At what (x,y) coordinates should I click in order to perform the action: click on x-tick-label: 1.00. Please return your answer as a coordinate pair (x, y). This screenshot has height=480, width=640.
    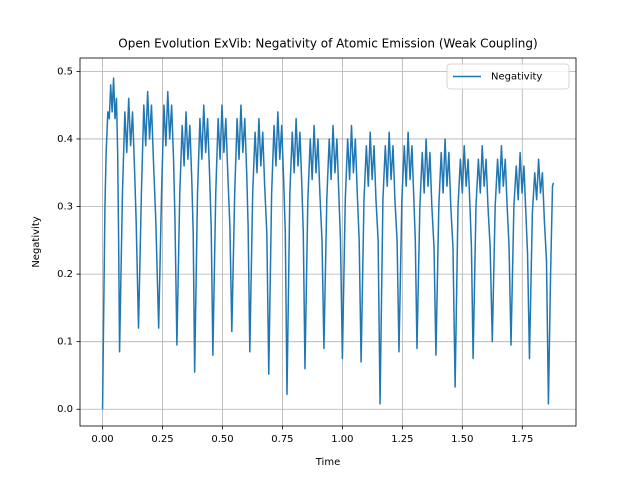
    Looking at the image, I should click on (342, 439).